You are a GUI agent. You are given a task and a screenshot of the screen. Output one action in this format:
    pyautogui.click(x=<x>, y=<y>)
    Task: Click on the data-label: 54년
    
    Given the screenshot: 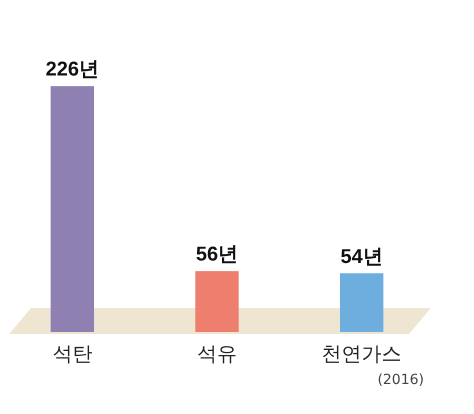 What is the action you would take?
    pyautogui.click(x=361, y=257)
    